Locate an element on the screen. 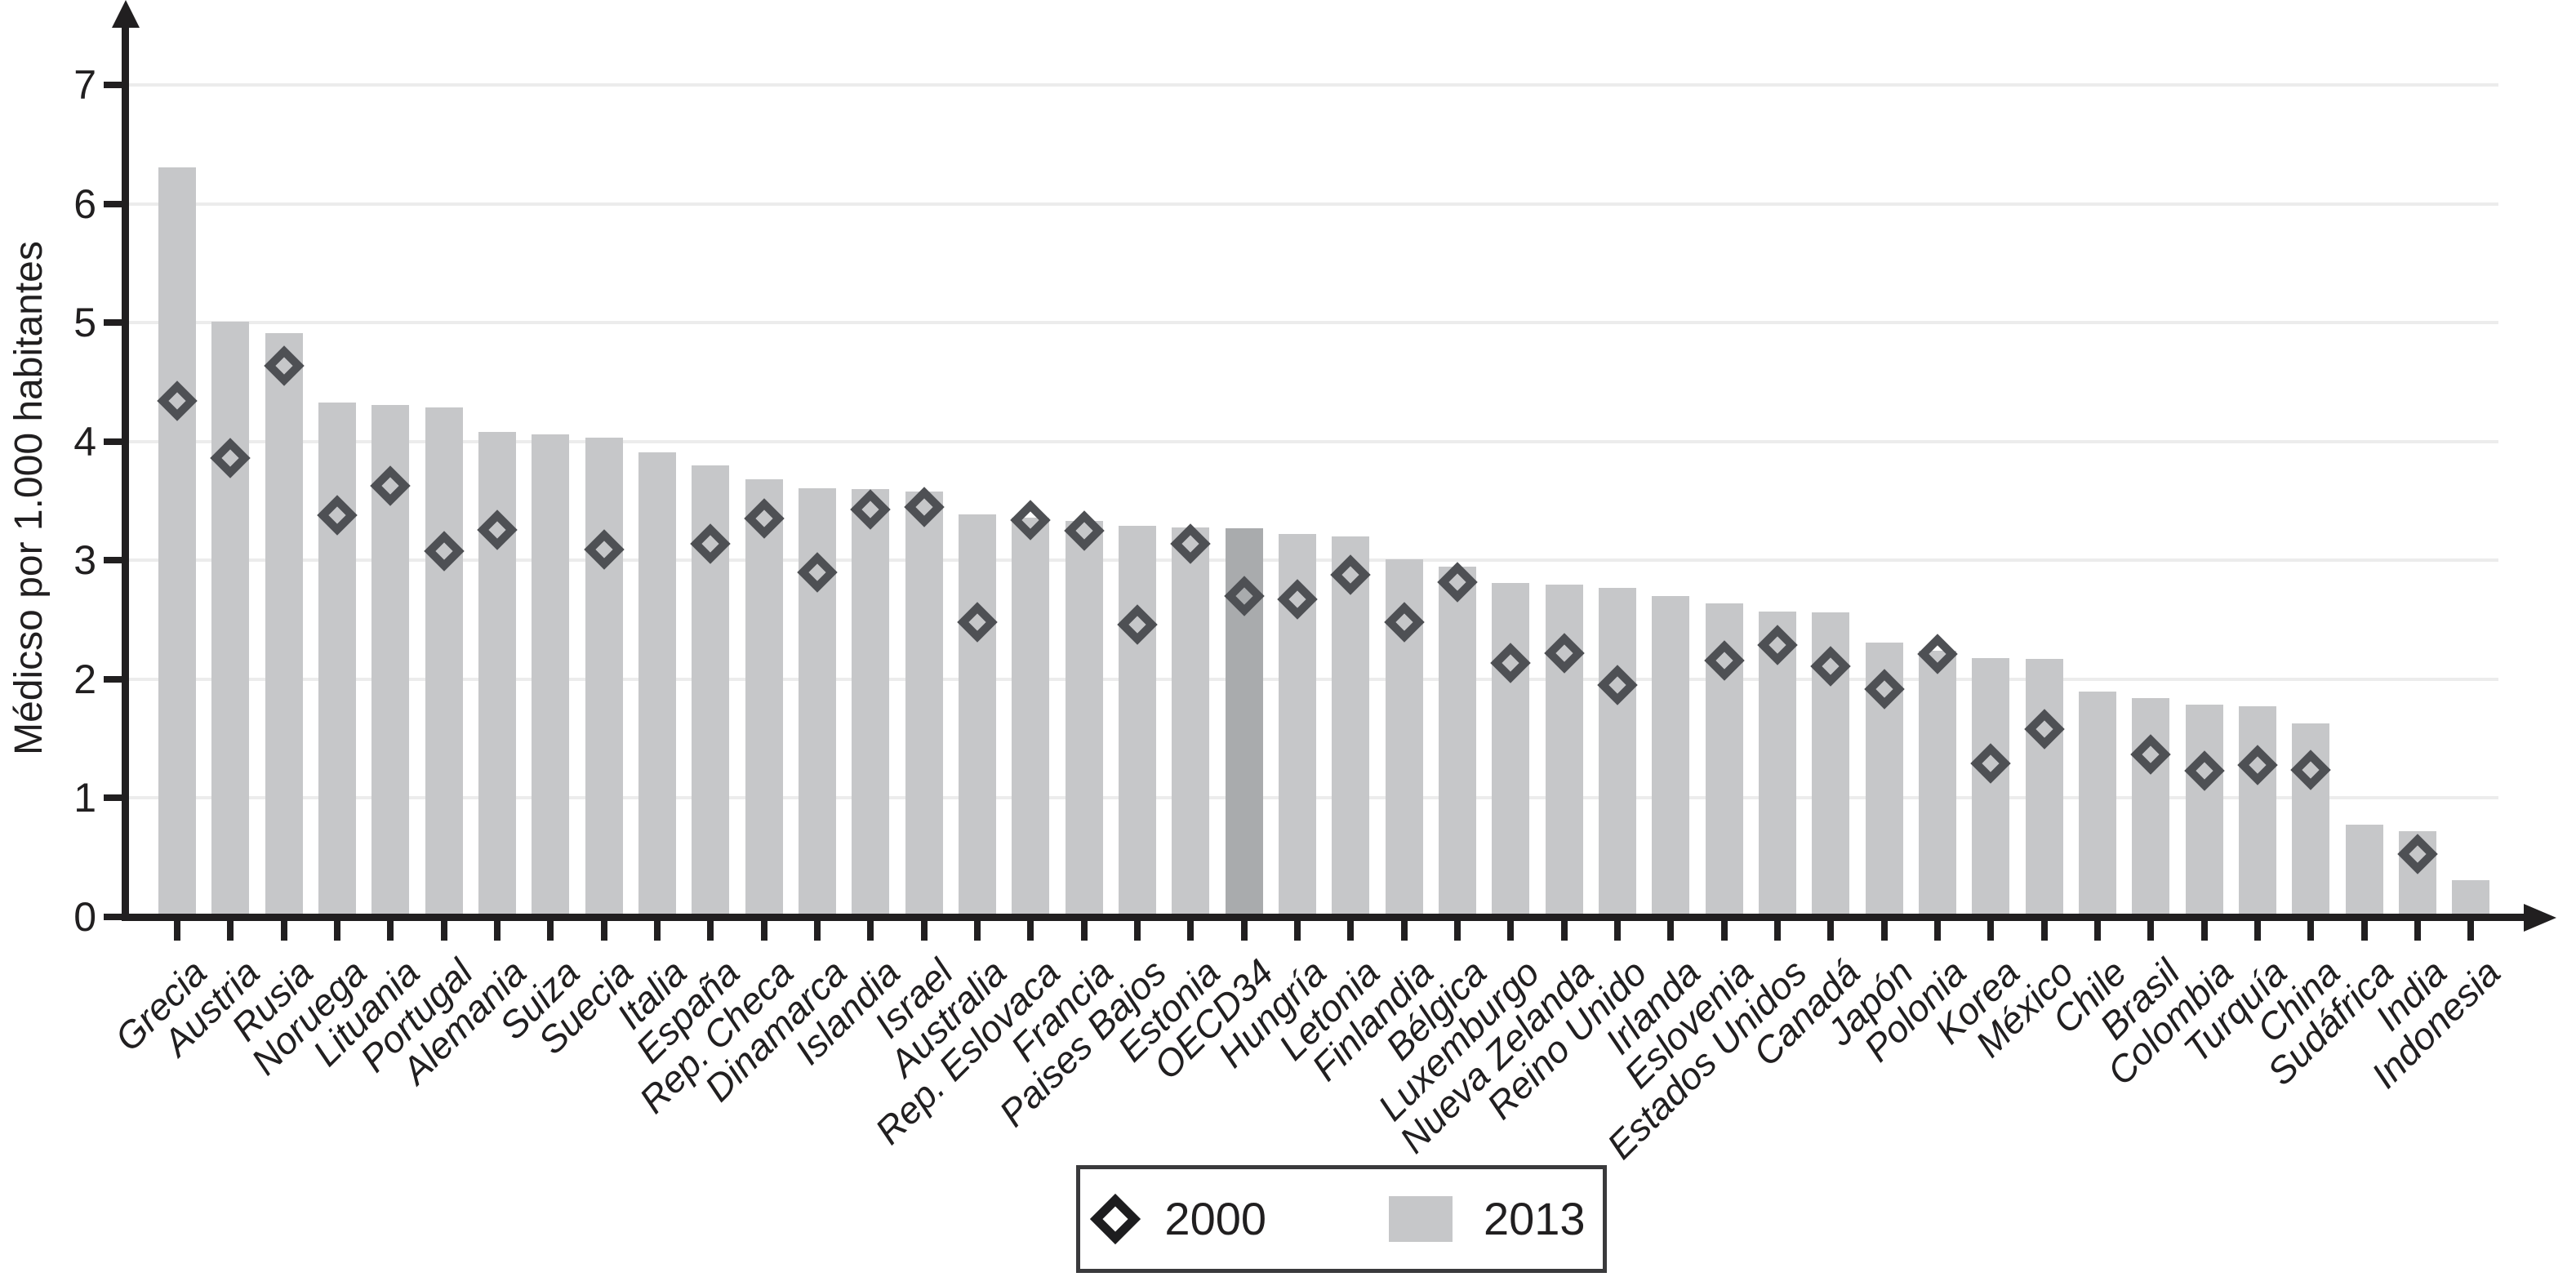 This screenshot has width=2576, height=1277. bar-espa-a is located at coordinates (711, 690).